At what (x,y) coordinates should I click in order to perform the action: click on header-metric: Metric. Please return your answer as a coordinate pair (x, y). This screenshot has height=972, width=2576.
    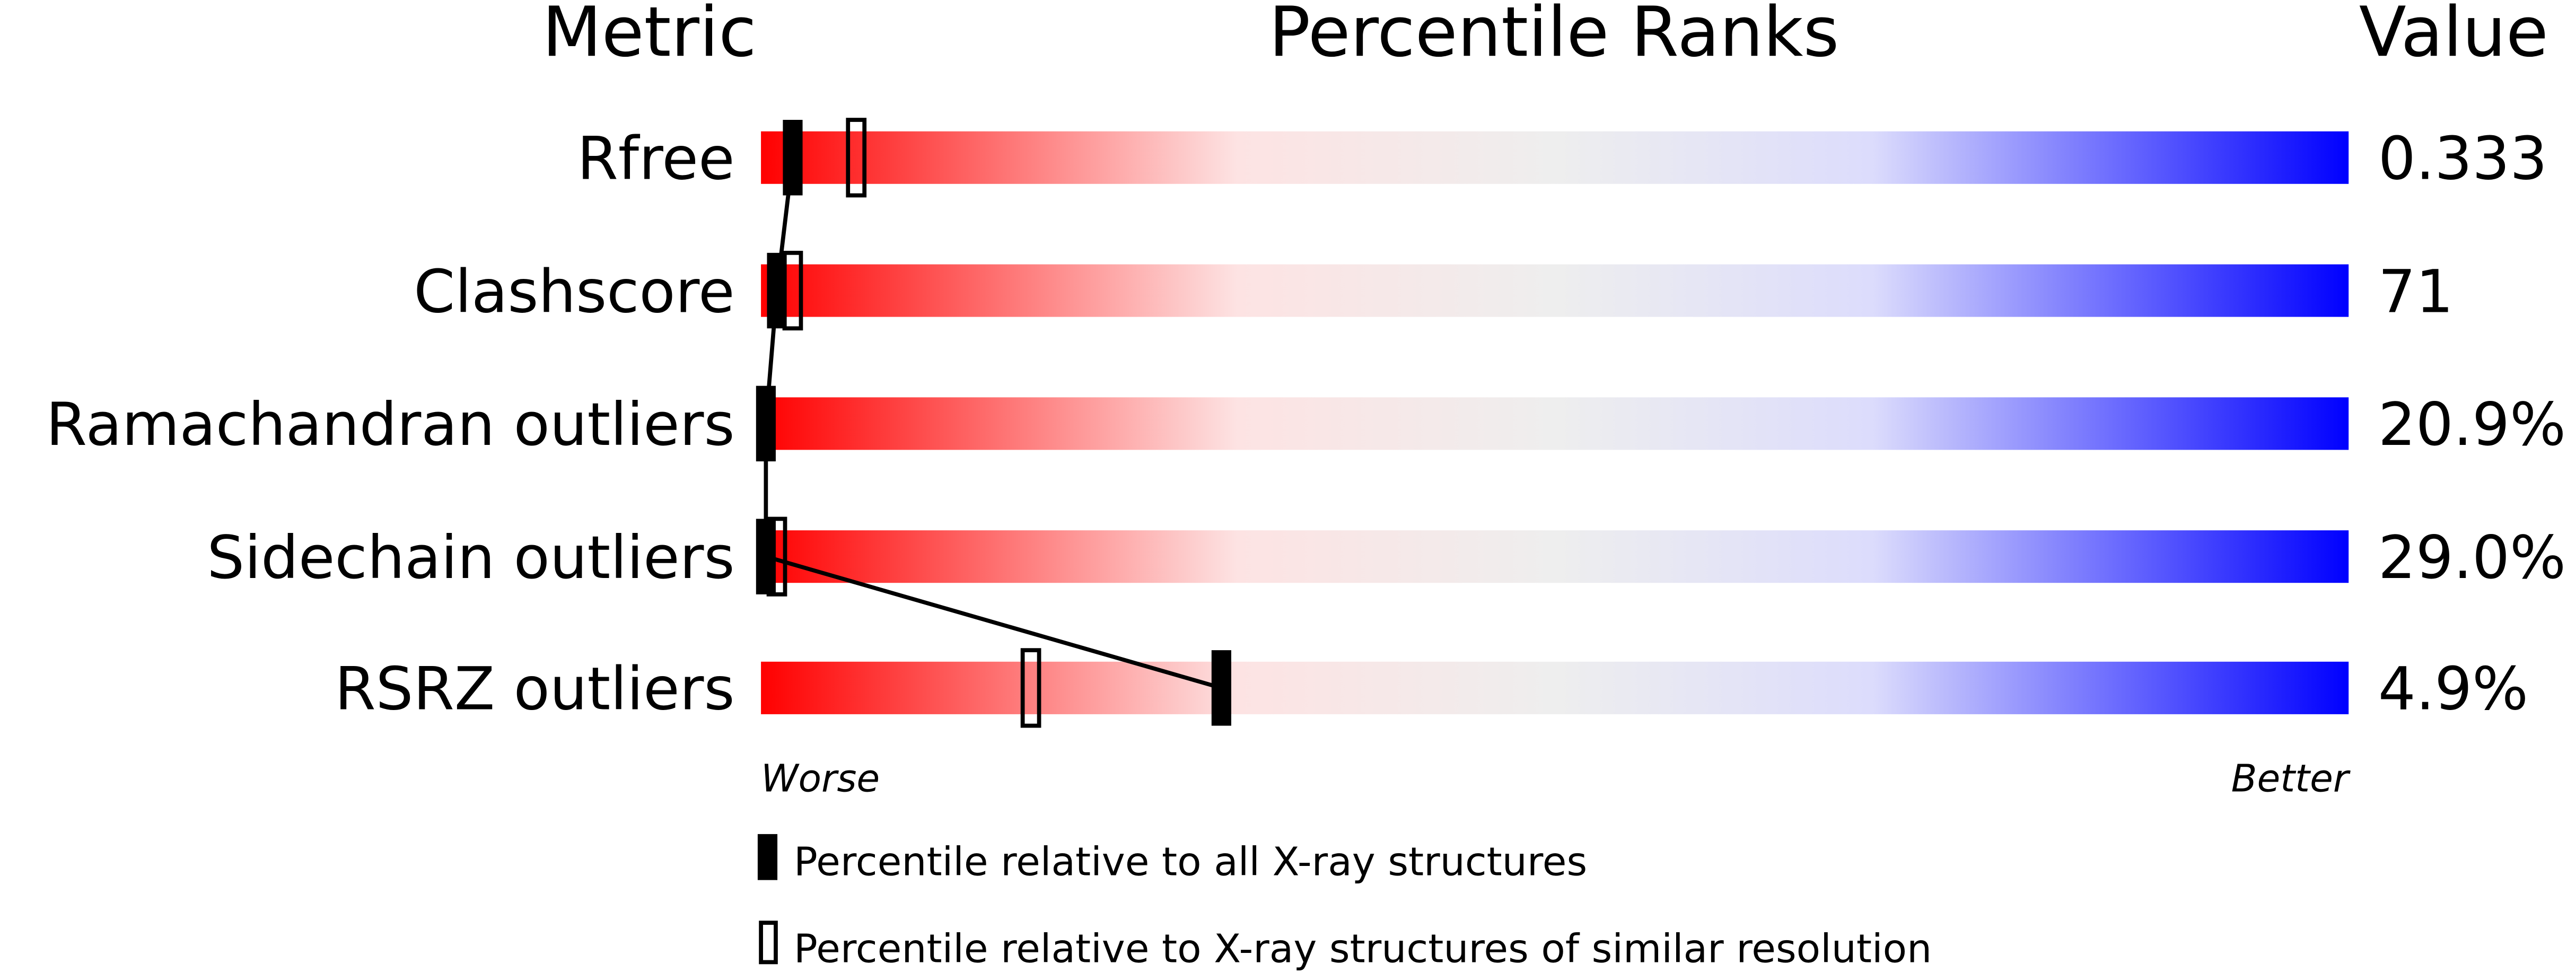
    Looking at the image, I should click on (649, 36).